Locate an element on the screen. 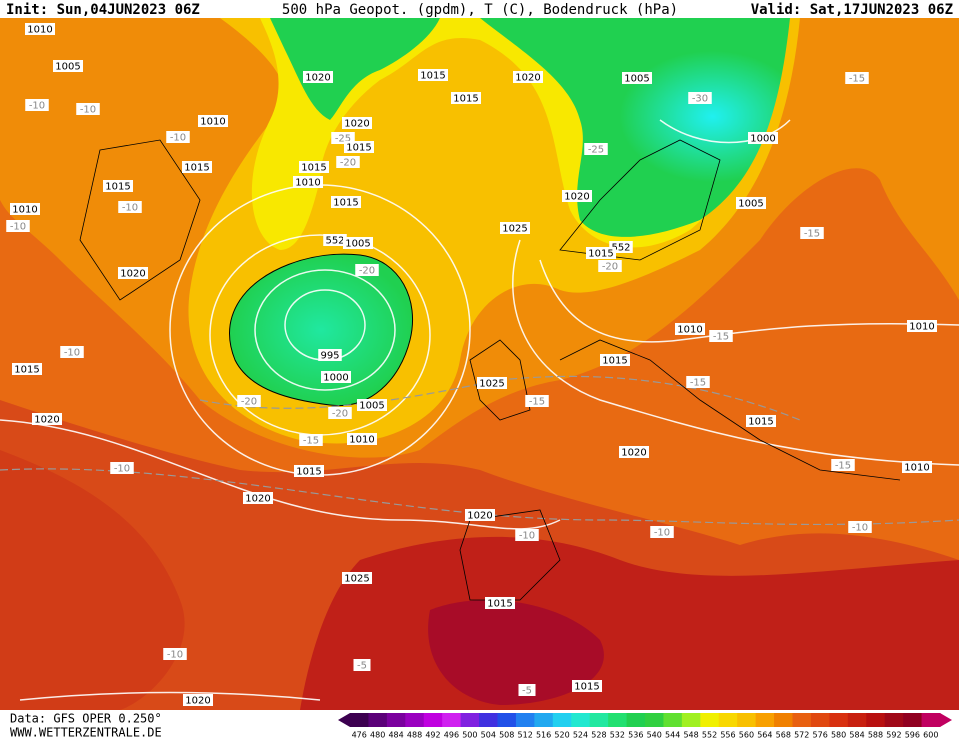  colorbar-label: 532 is located at coordinates (617, 735).